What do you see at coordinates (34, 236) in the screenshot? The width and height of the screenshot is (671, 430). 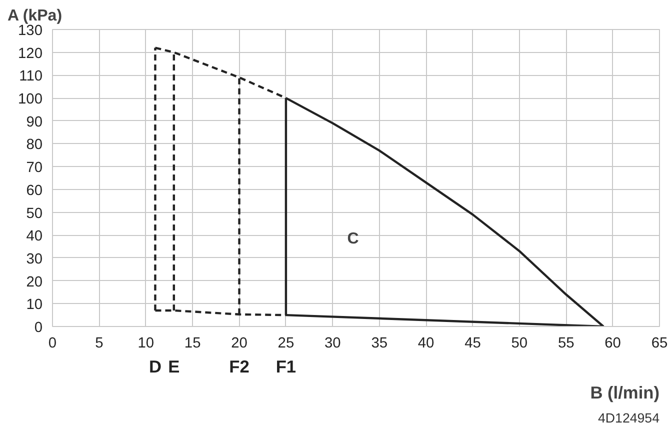 I see `y-tick-label: 40` at bounding box center [34, 236].